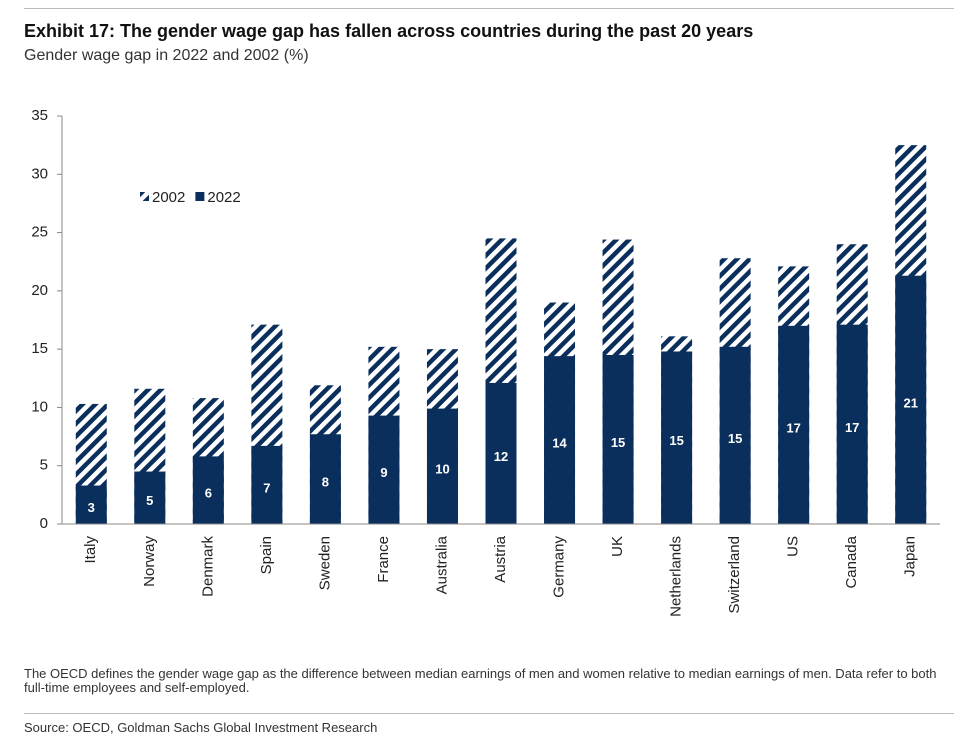  Describe the element at coordinates (91, 507) in the screenshot. I see `value-label: 3` at that location.